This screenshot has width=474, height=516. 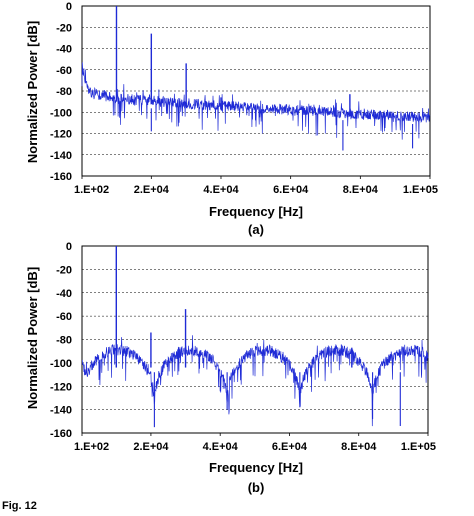 What do you see at coordinates (256, 467) in the screenshot?
I see `x-axis-label-b: Frequency [Hz]` at bounding box center [256, 467].